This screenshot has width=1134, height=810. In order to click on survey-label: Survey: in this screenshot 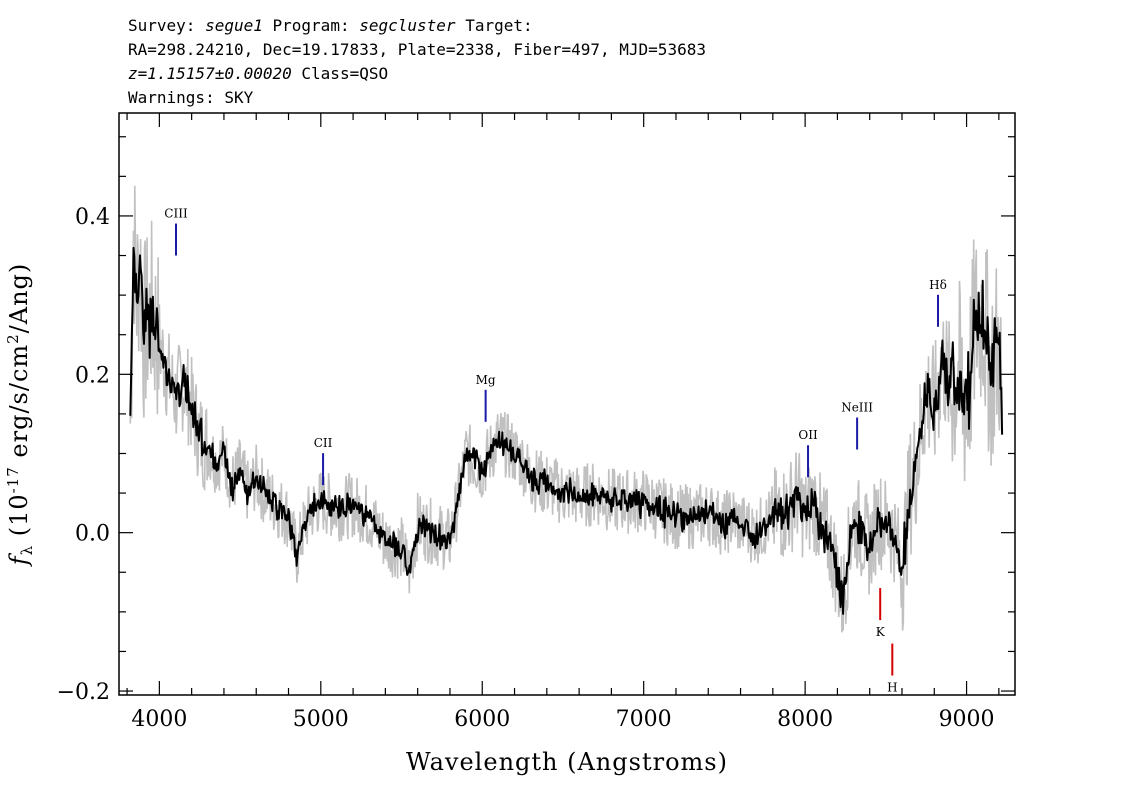, I will do `click(162, 25)`.